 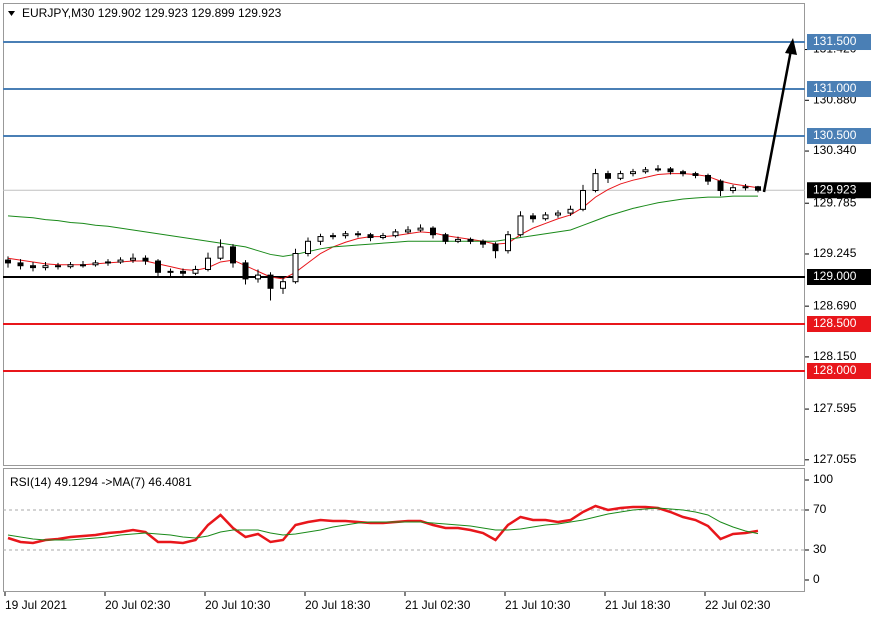 What do you see at coordinates (820, 549) in the screenshot?
I see `y-tick-label: 30` at bounding box center [820, 549].